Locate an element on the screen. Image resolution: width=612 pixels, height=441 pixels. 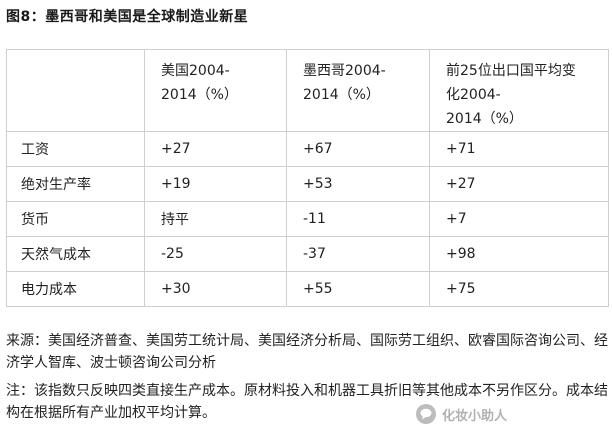
table-row: 工资 +27 +67 +71 is located at coordinates (307, 149).